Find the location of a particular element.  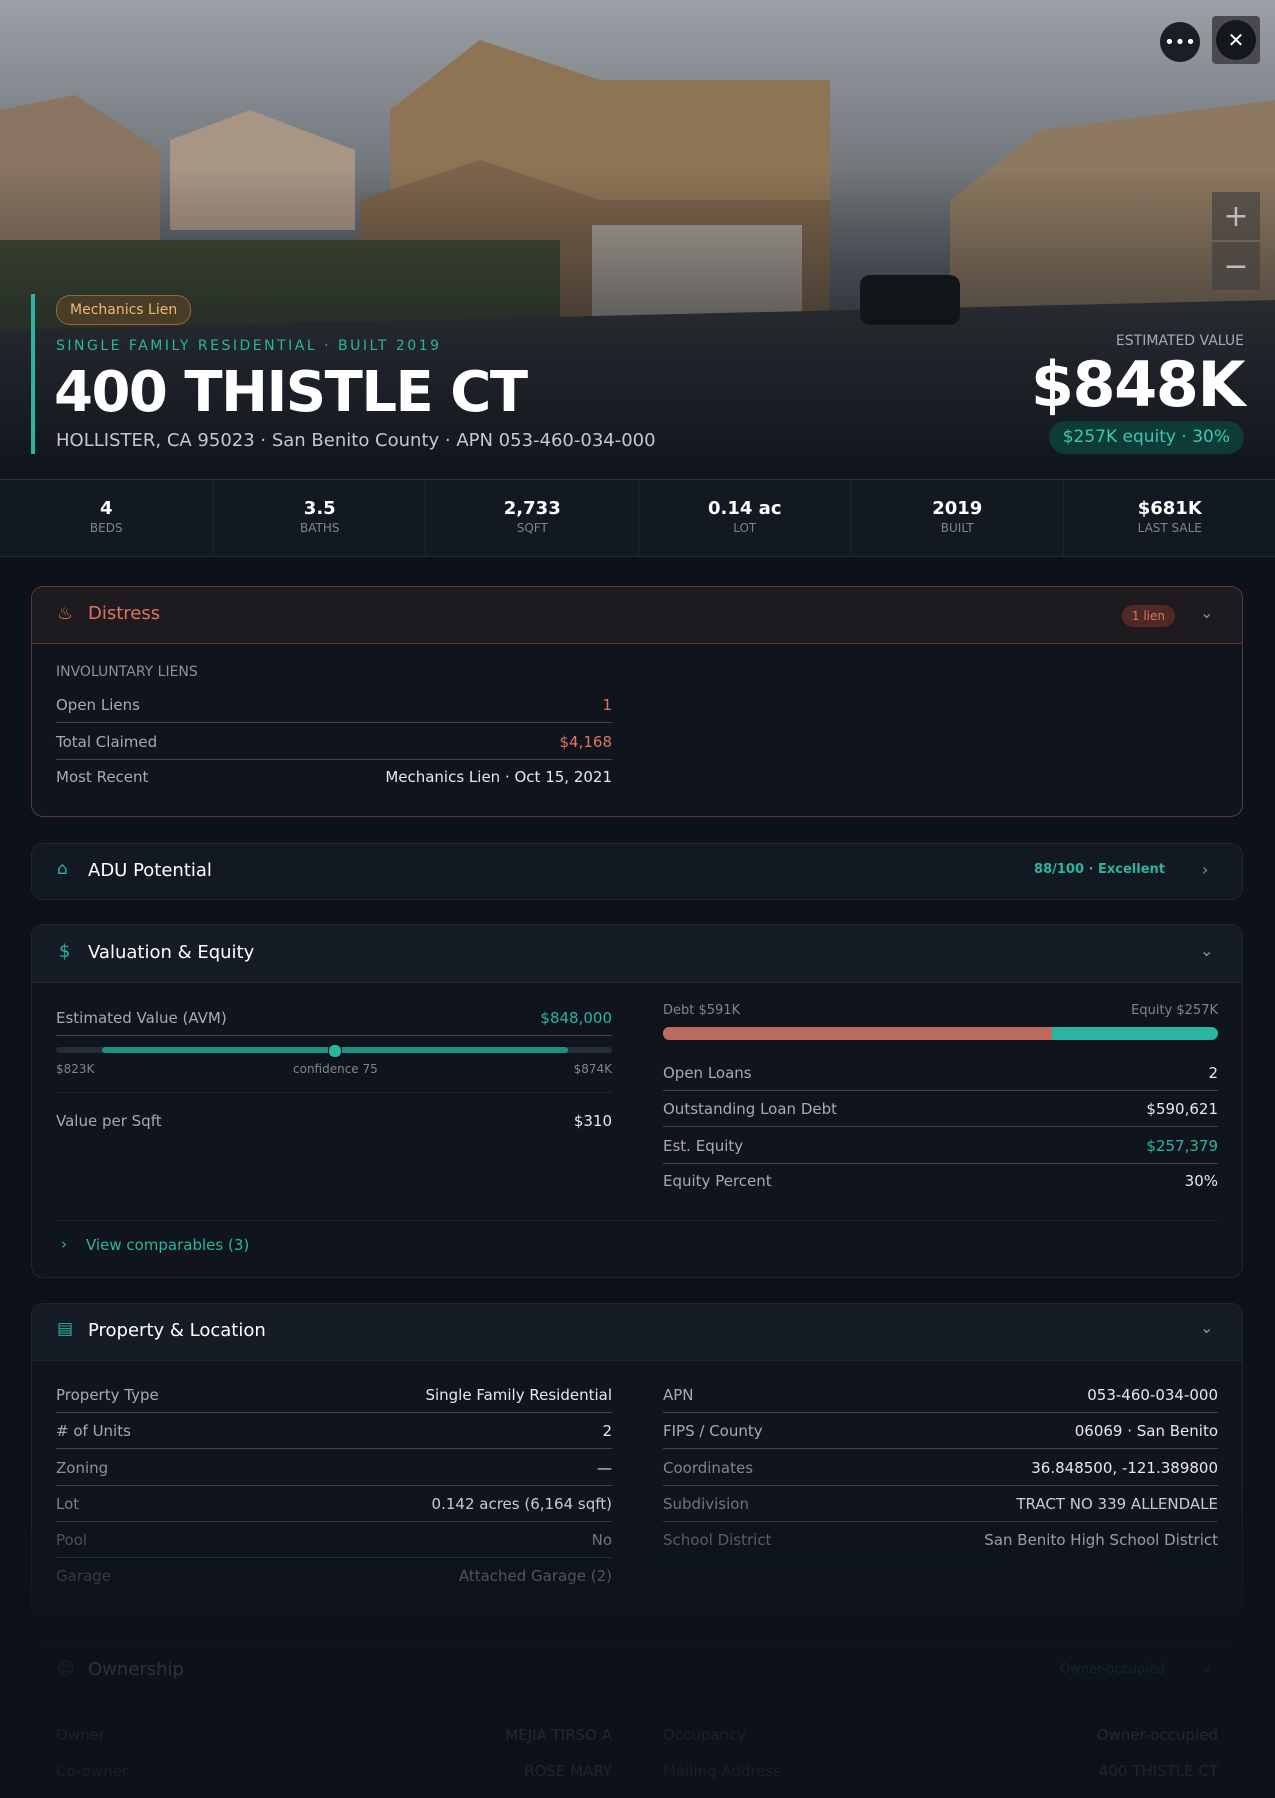

row-label: # of Units is located at coordinates (93, 1431).